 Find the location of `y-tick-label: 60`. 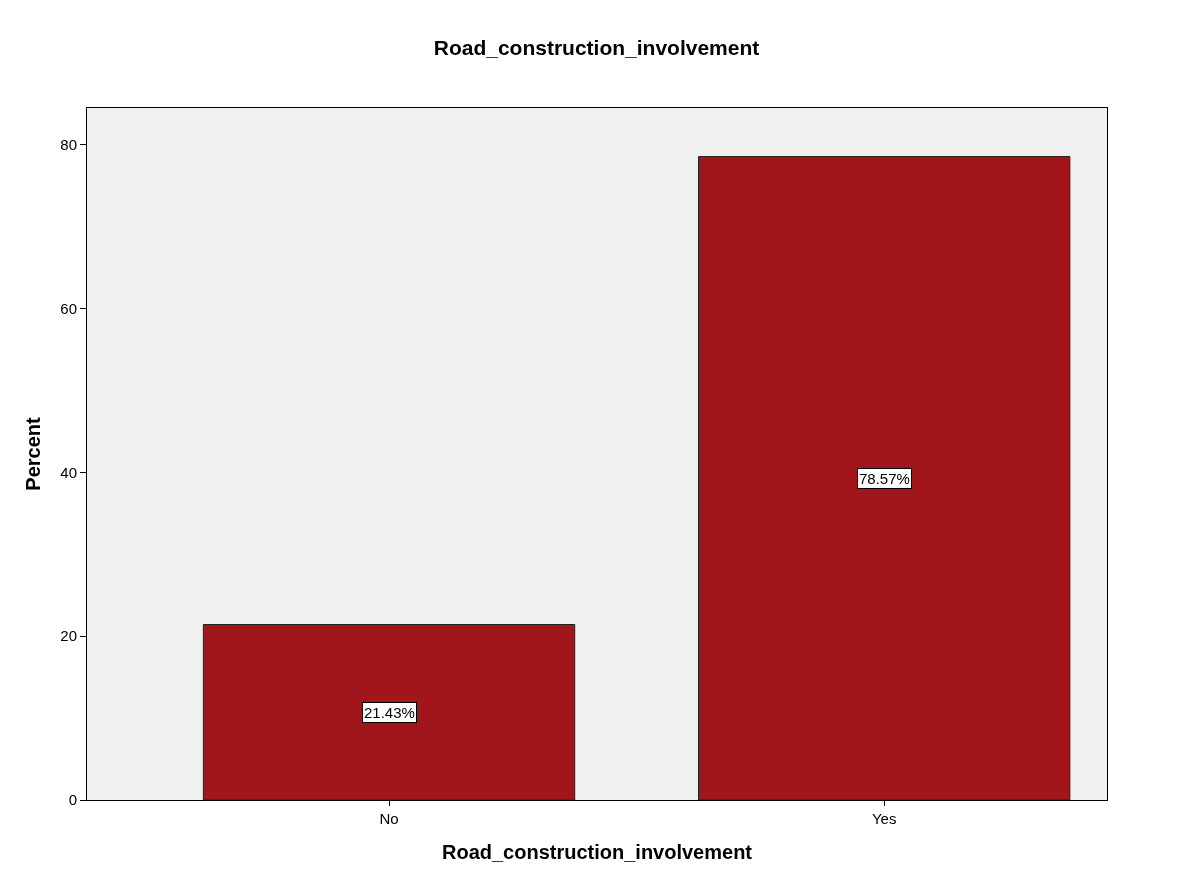

y-tick-label: 60 is located at coordinates (68, 308).